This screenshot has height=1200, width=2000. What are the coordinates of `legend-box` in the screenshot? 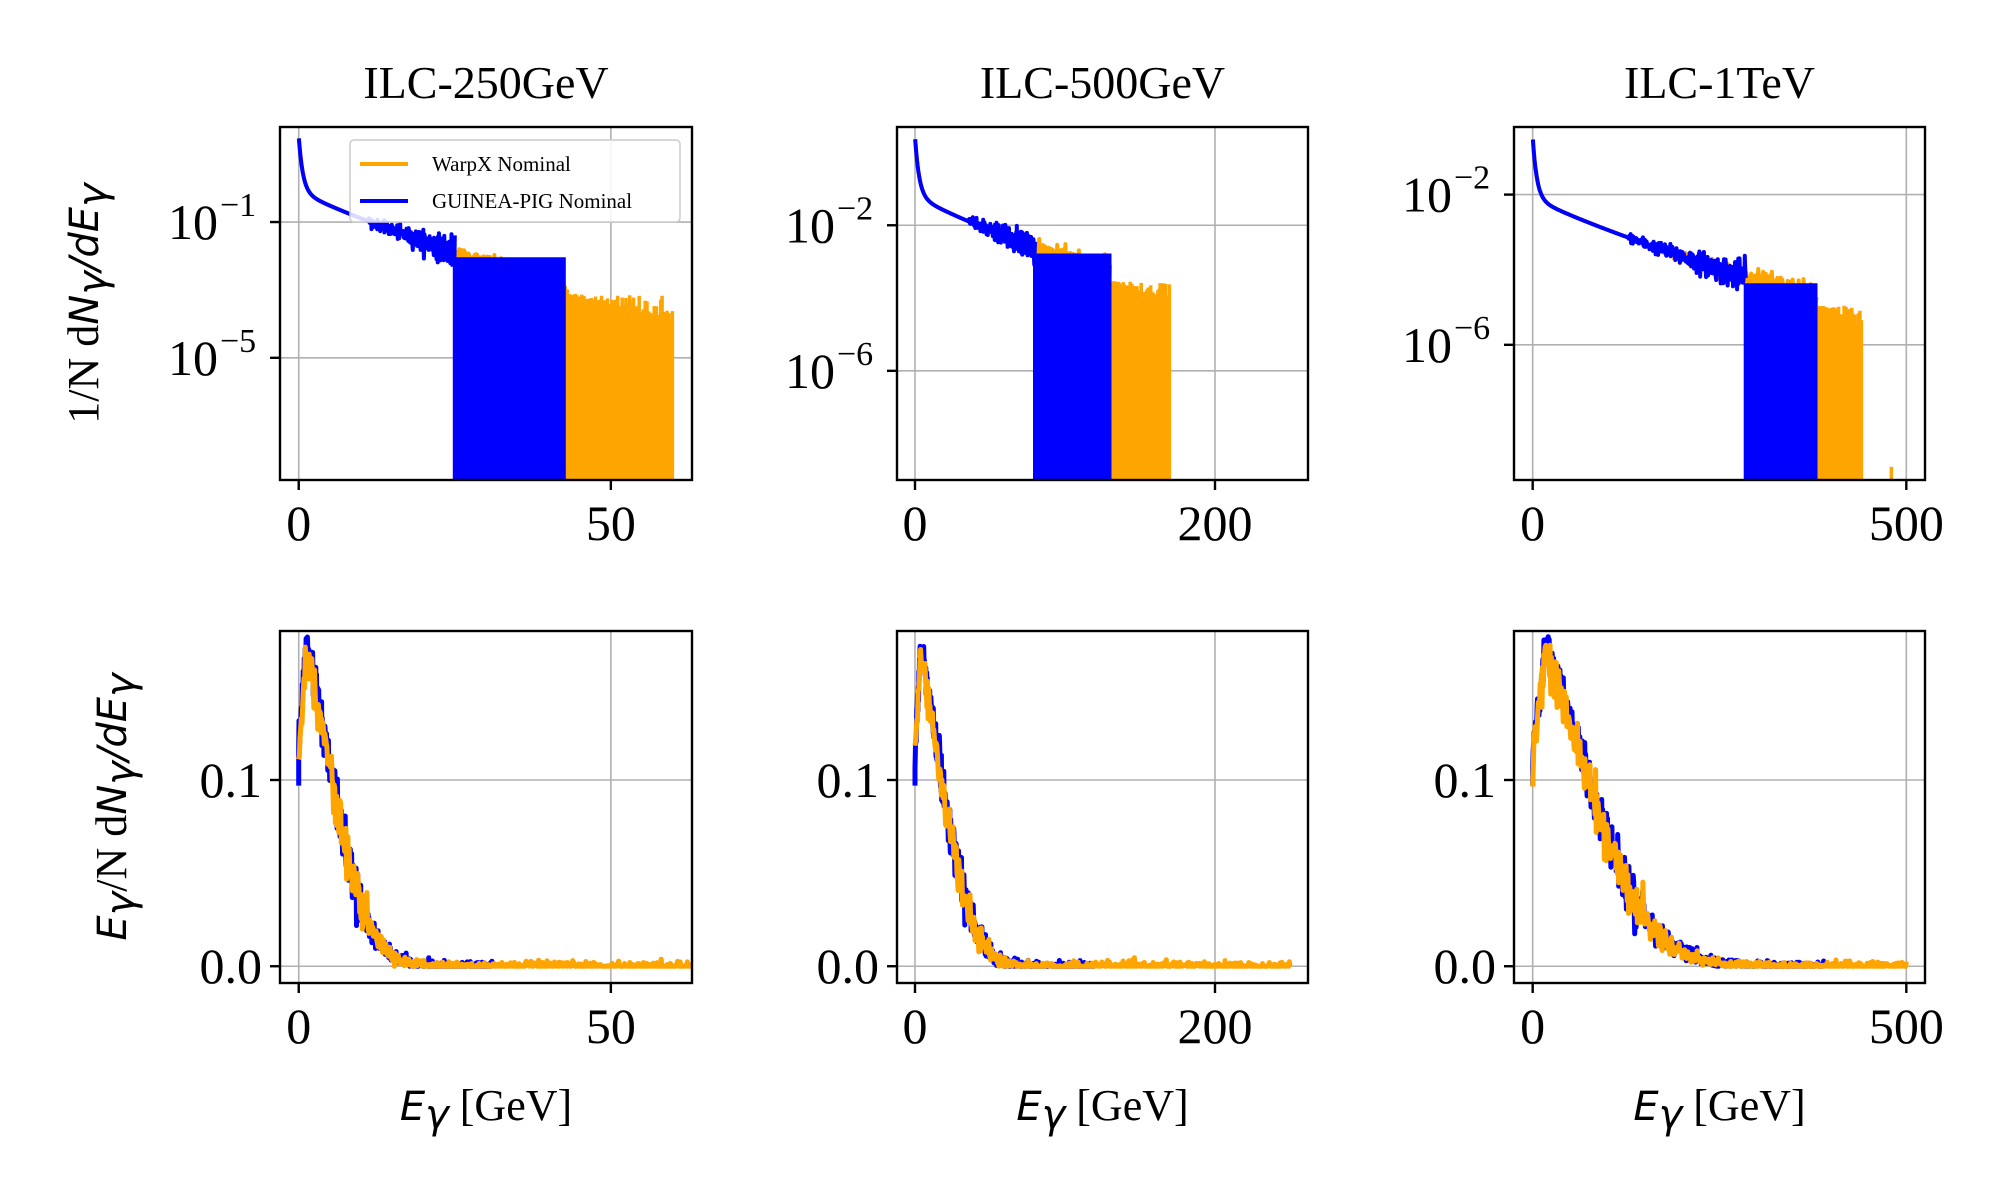 It's located at (515, 181).